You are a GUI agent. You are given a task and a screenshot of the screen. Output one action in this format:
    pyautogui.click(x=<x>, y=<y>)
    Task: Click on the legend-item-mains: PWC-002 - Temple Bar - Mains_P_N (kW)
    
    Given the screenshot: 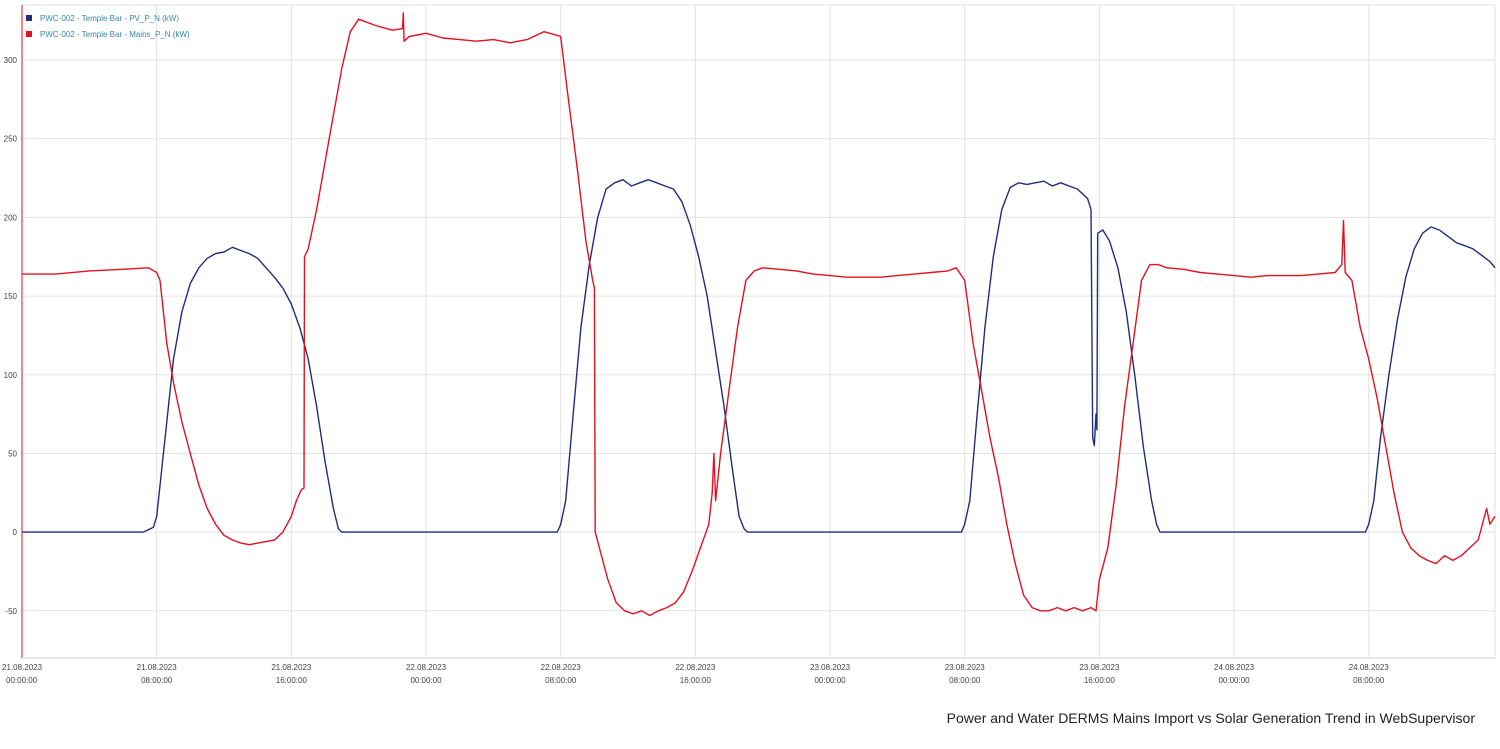 What is the action you would take?
    pyautogui.click(x=108, y=34)
    